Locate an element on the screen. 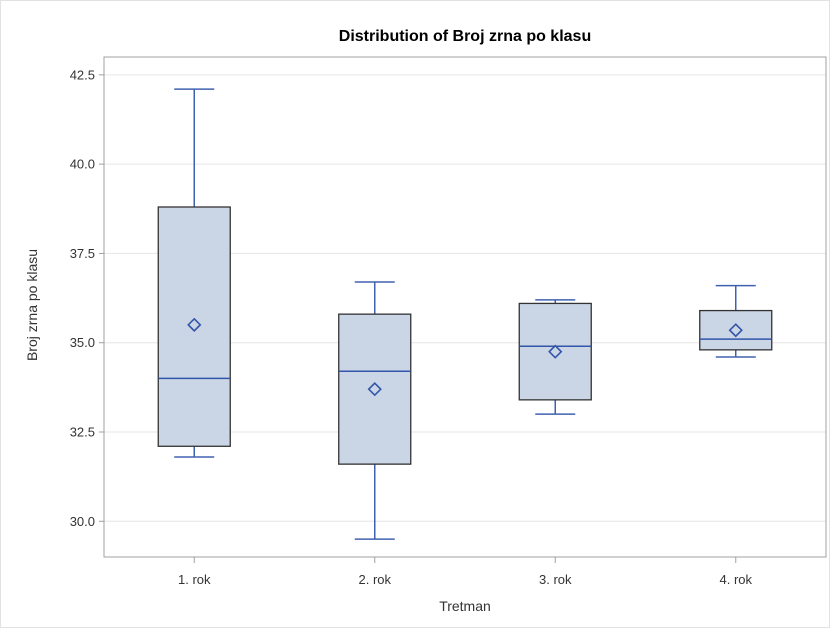 The width and height of the screenshot is (830, 633). y-tick-label: 42.5 is located at coordinates (82, 74).